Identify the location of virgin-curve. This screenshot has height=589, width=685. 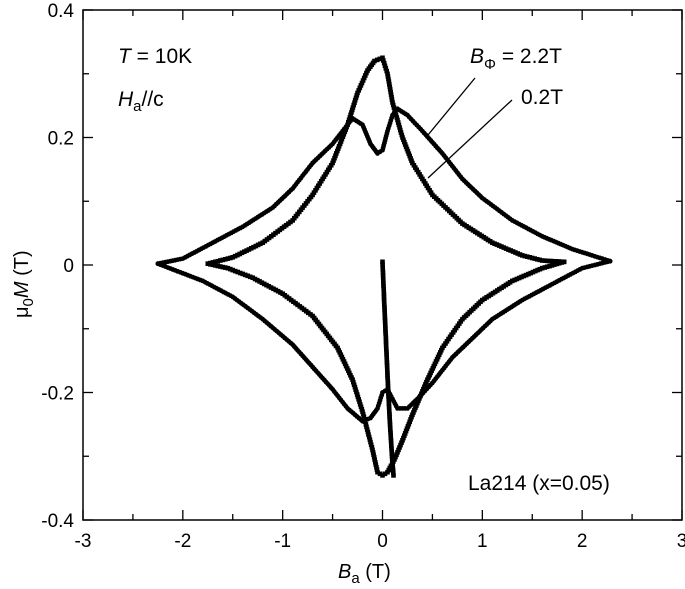
(388, 368).